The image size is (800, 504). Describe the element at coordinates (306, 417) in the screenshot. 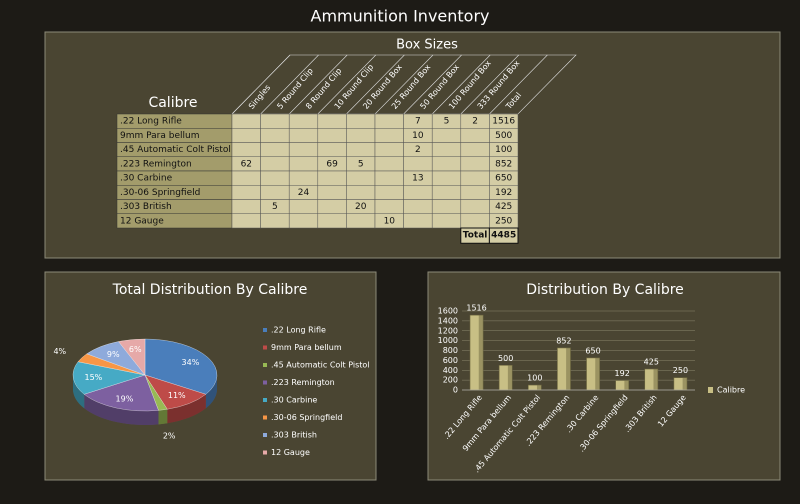

I see `legend-label: .30-06 Springfield` at that location.